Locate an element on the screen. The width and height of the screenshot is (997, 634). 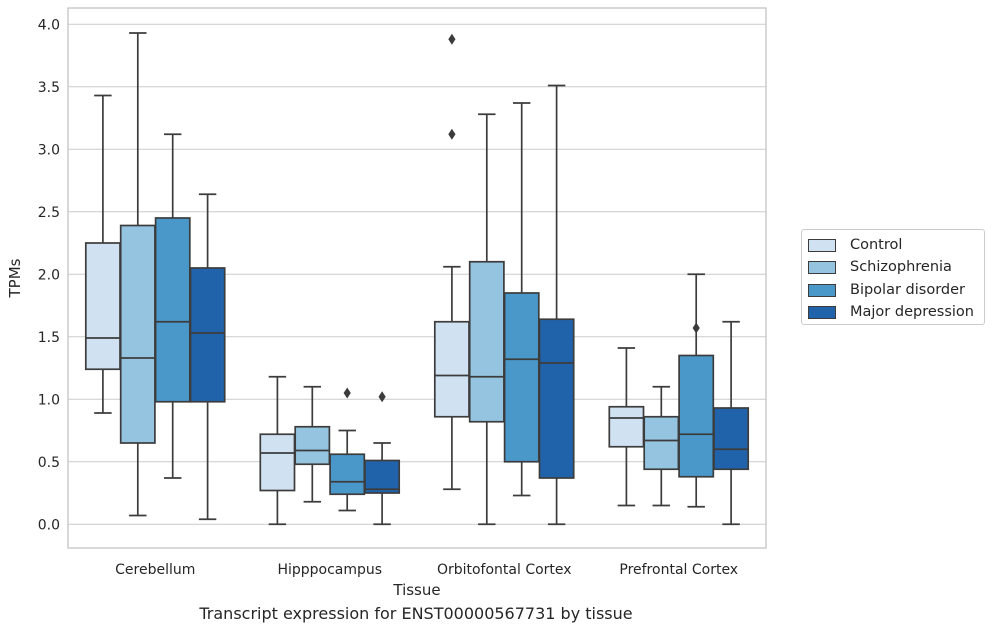
box-schizophrenia-prefrontal-cortex is located at coordinates (661, 446).